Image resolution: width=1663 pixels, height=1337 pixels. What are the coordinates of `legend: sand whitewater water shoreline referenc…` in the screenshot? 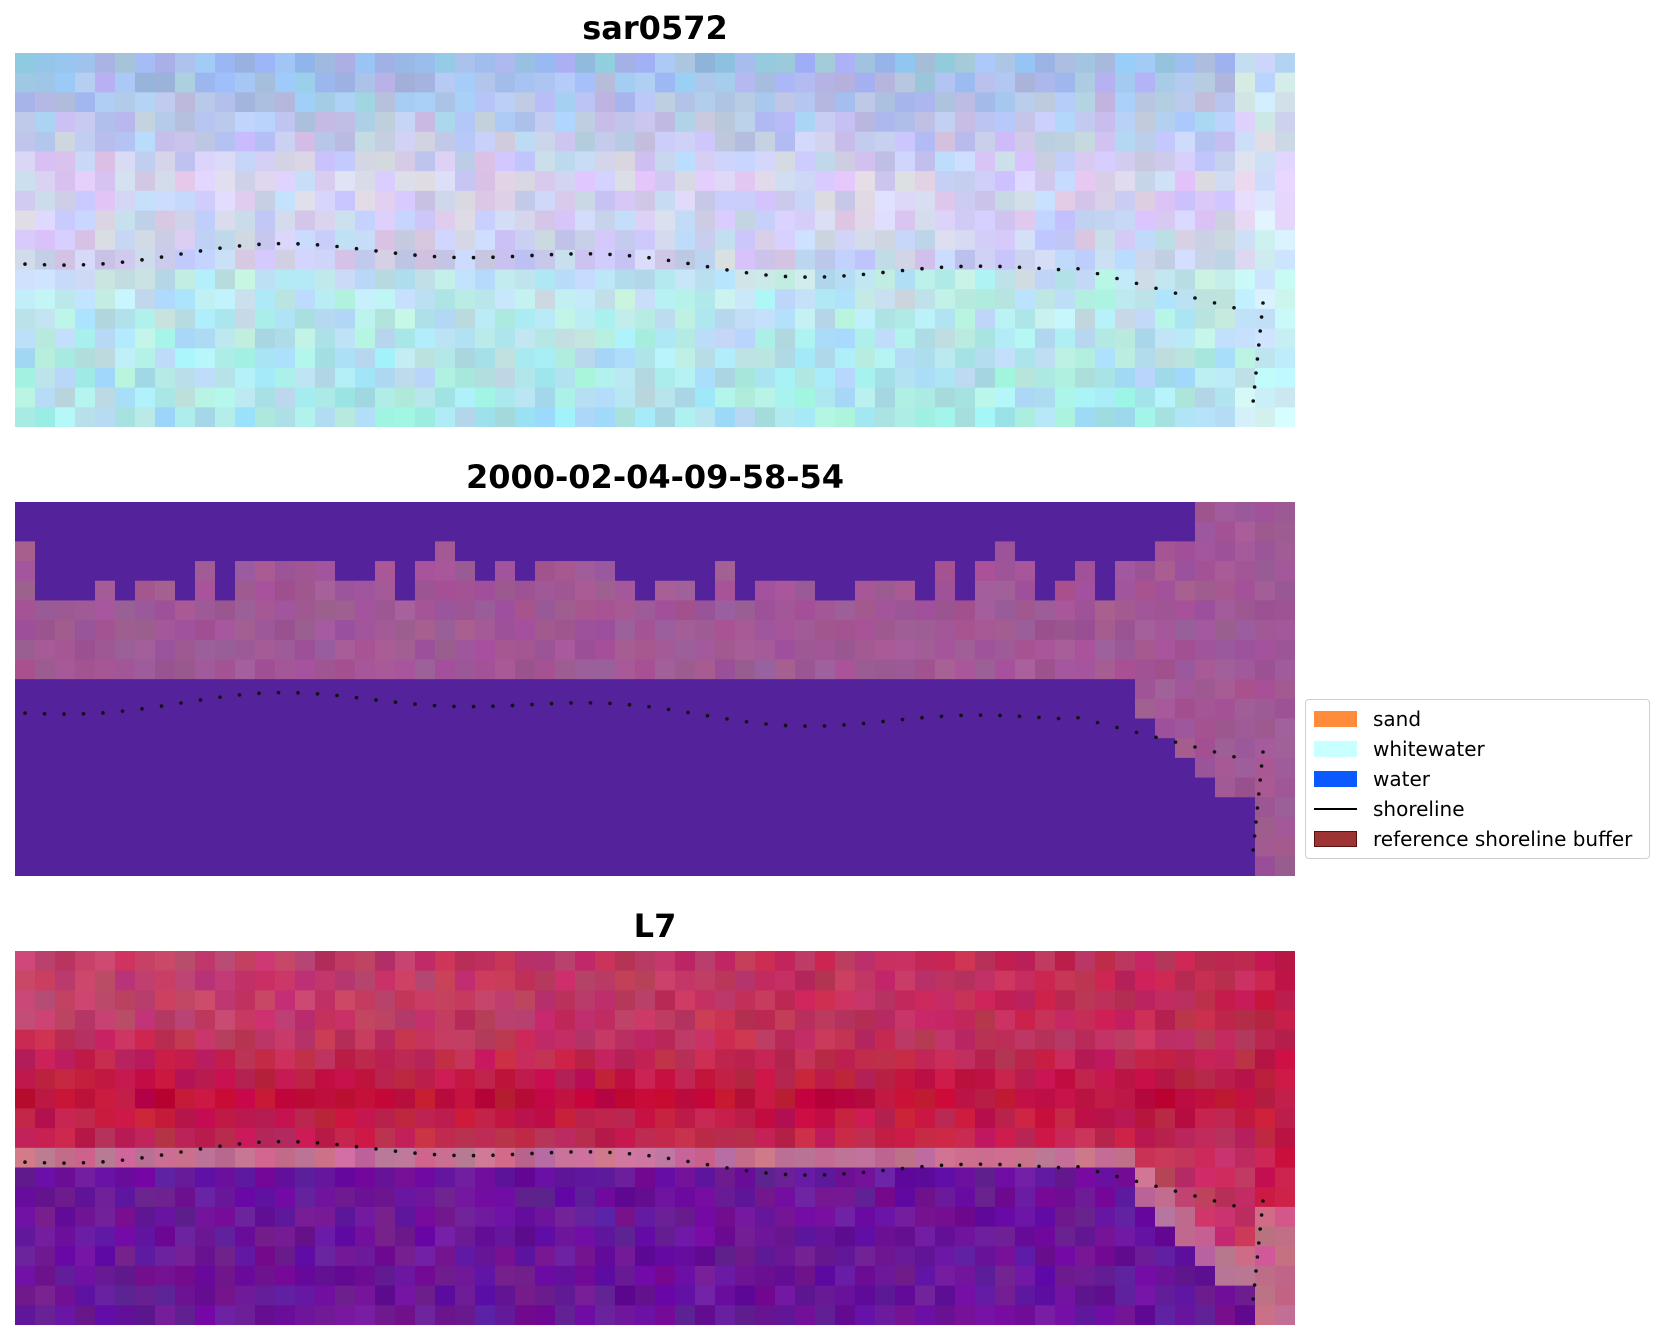 It's located at (1477, 779).